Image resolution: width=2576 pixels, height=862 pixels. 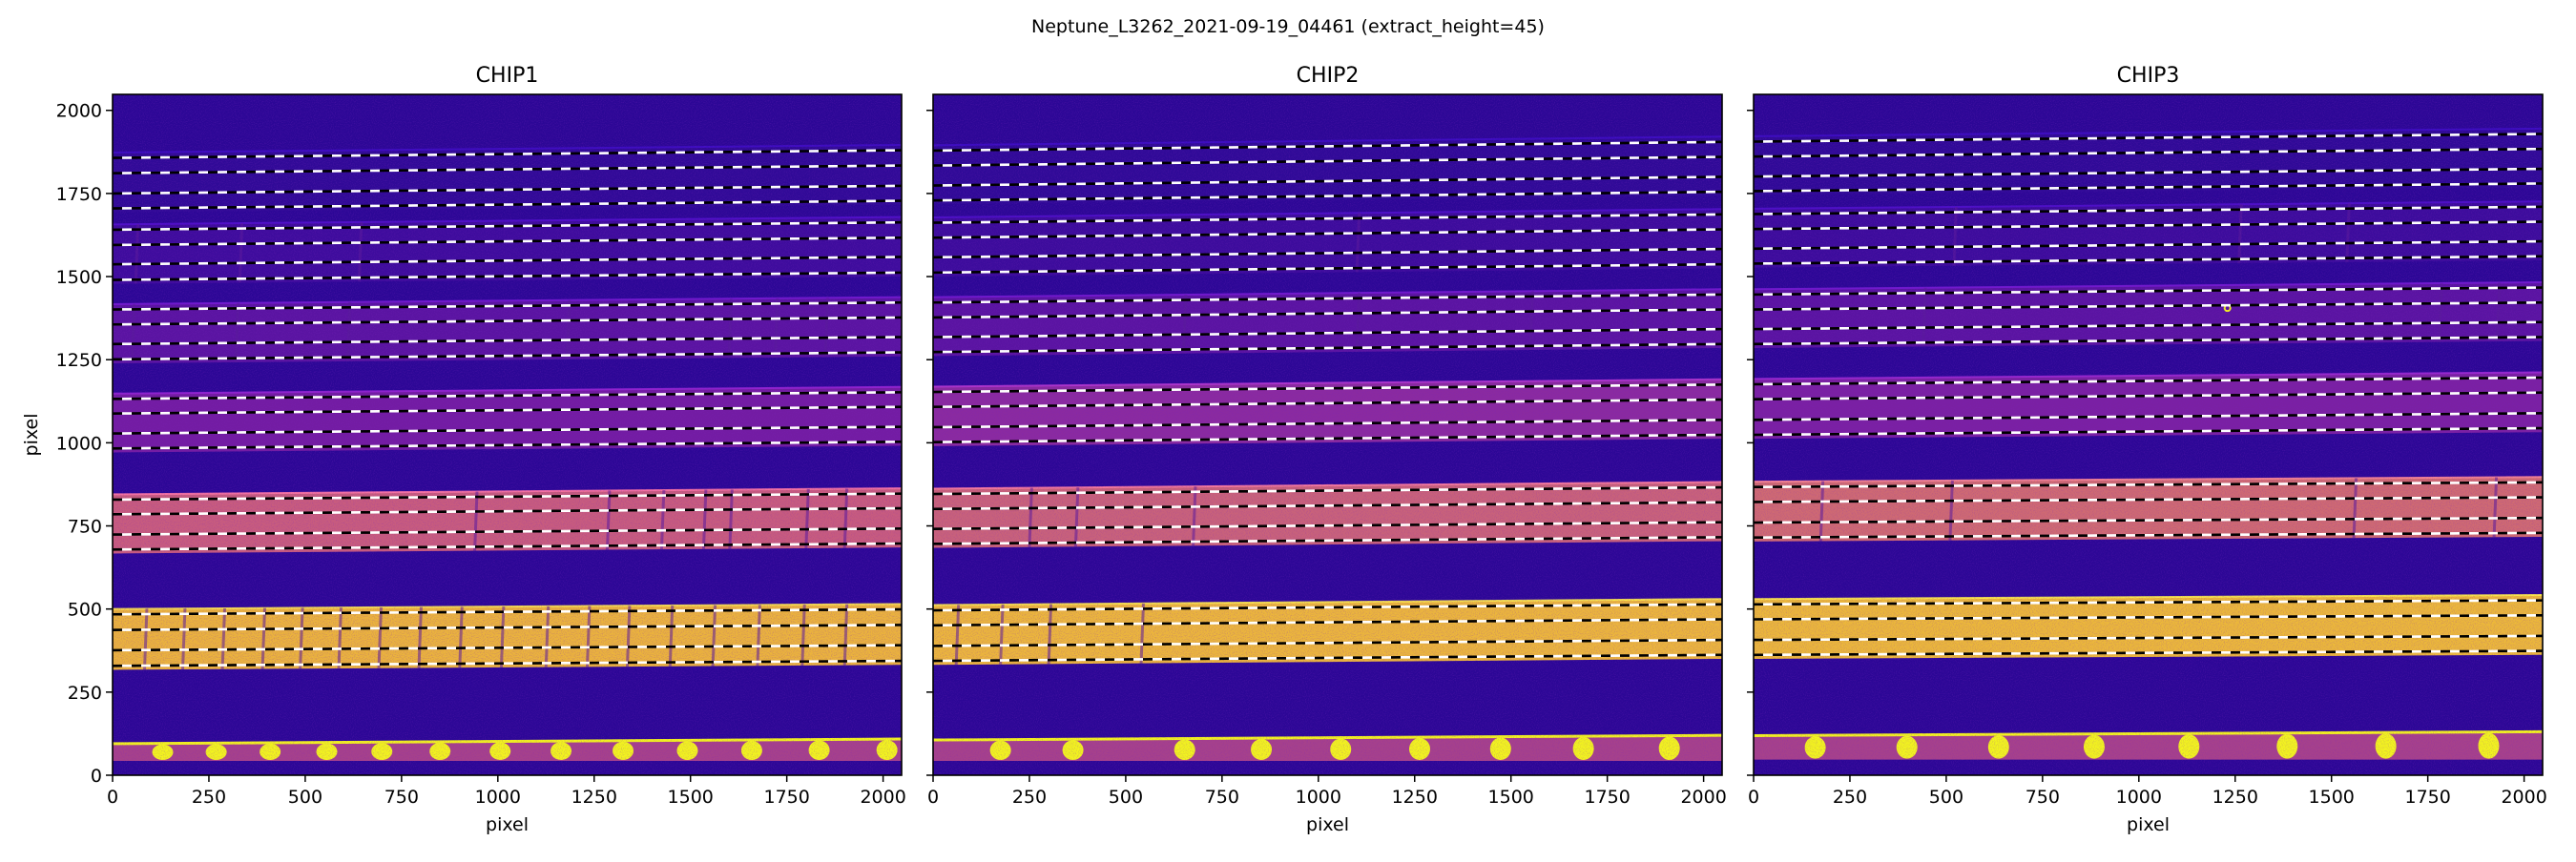 I want to click on y-tick-label: 0, so click(x=96, y=776).